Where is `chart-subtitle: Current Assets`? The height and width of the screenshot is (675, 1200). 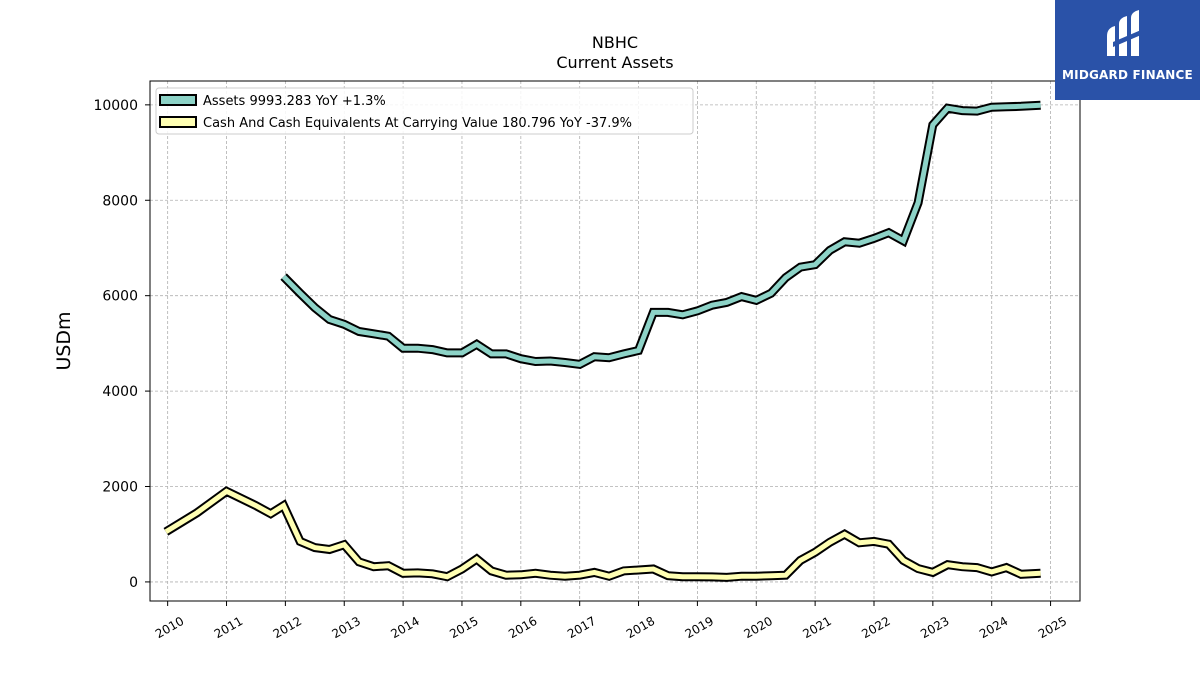
chart-subtitle: Current Assets is located at coordinates (614, 62).